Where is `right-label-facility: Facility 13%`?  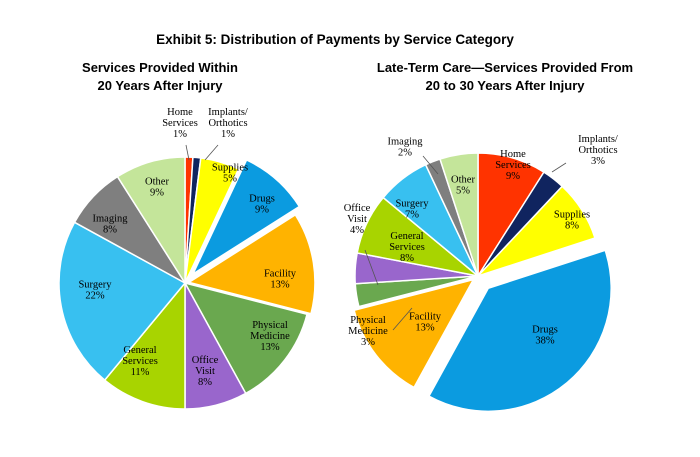
right-label-facility: Facility 13% is located at coordinates (425, 323).